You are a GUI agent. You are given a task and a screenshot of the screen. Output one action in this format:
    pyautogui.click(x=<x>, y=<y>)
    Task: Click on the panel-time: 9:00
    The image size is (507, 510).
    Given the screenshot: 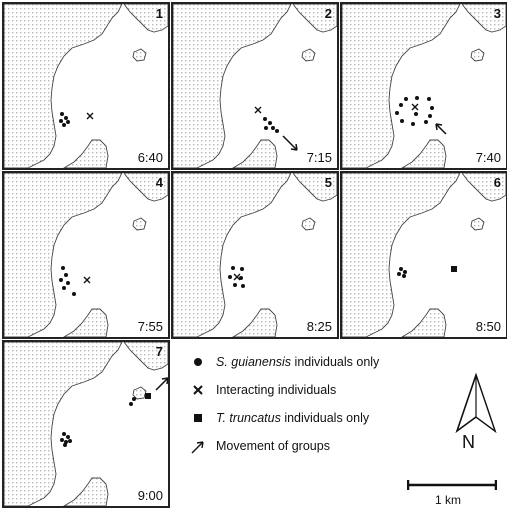 What is the action you would take?
    pyautogui.click(x=150, y=495)
    